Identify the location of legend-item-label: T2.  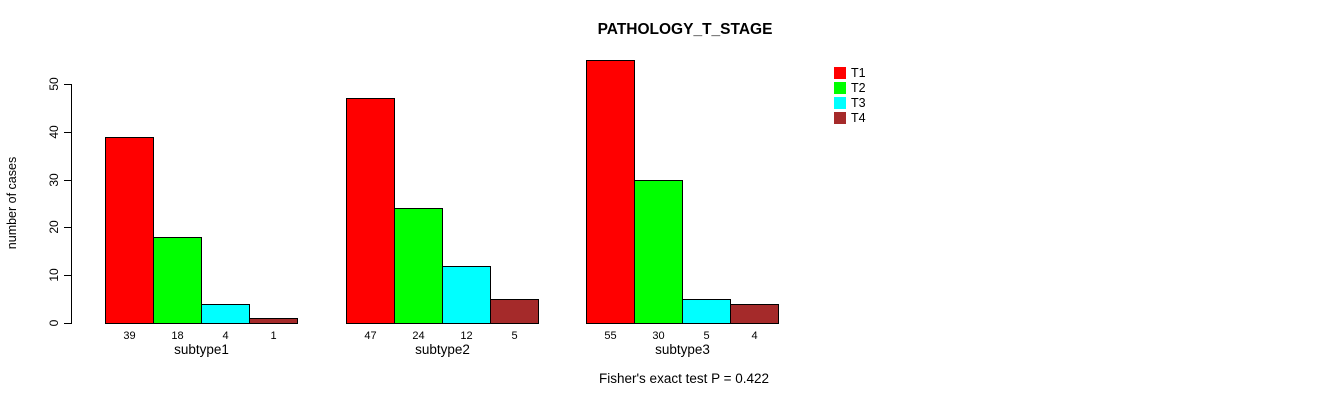
(858, 88).